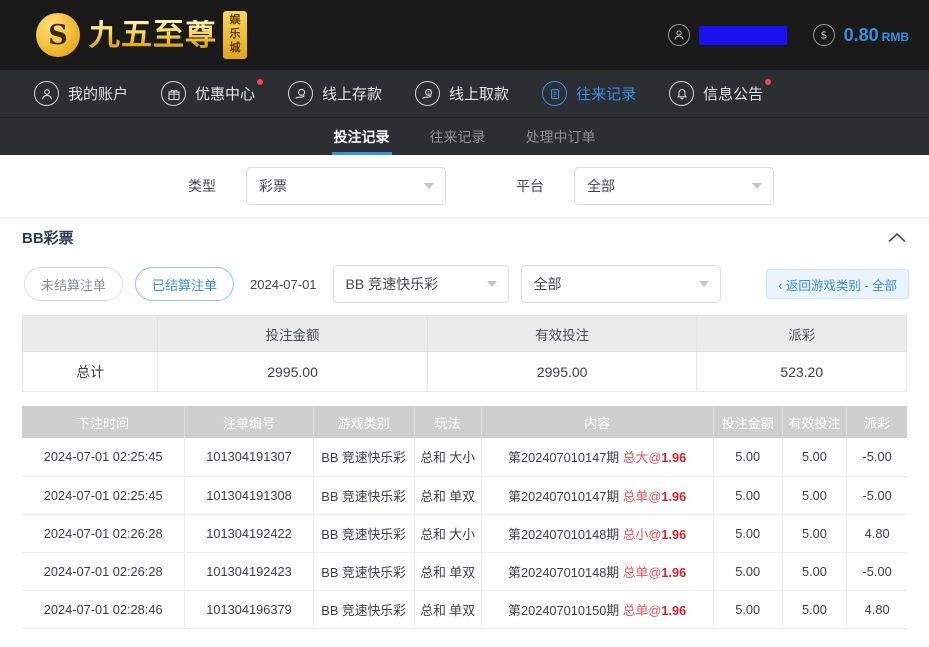  I want to click on nav-label-records: 往来记录, so click(606, 94).